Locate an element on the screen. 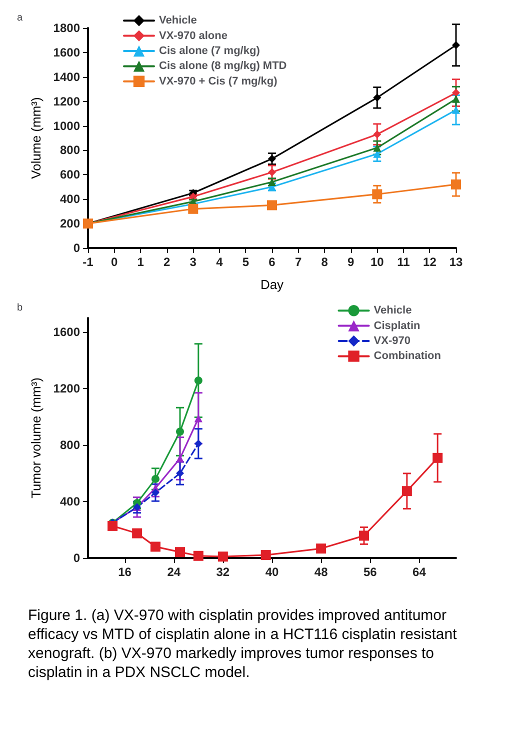 This screenshot has height=734, width=514. y-tick-label: 1000 is located at coordinates (66, 125).